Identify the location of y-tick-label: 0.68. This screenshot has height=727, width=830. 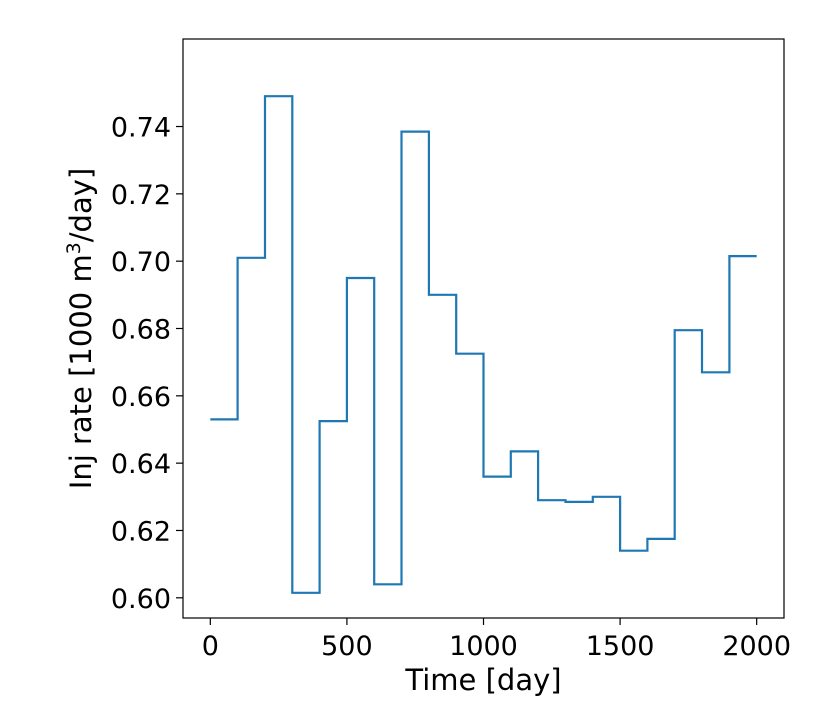
(141, 330).